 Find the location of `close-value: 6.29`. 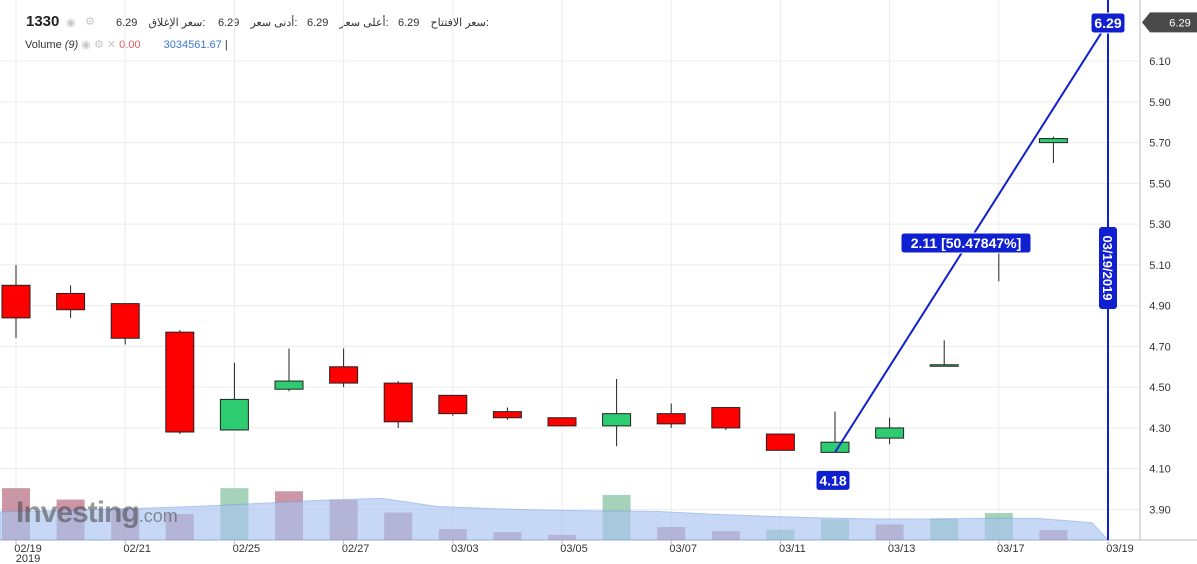

close-value: 6.29 is located at coordinates (127, 23).